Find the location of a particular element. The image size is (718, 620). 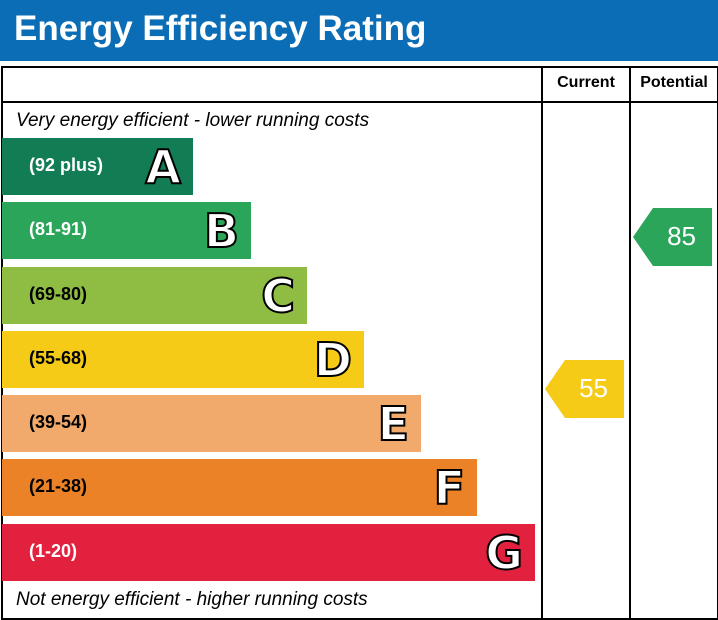

bar-letter-label: E is located at coordinates (393, 424).